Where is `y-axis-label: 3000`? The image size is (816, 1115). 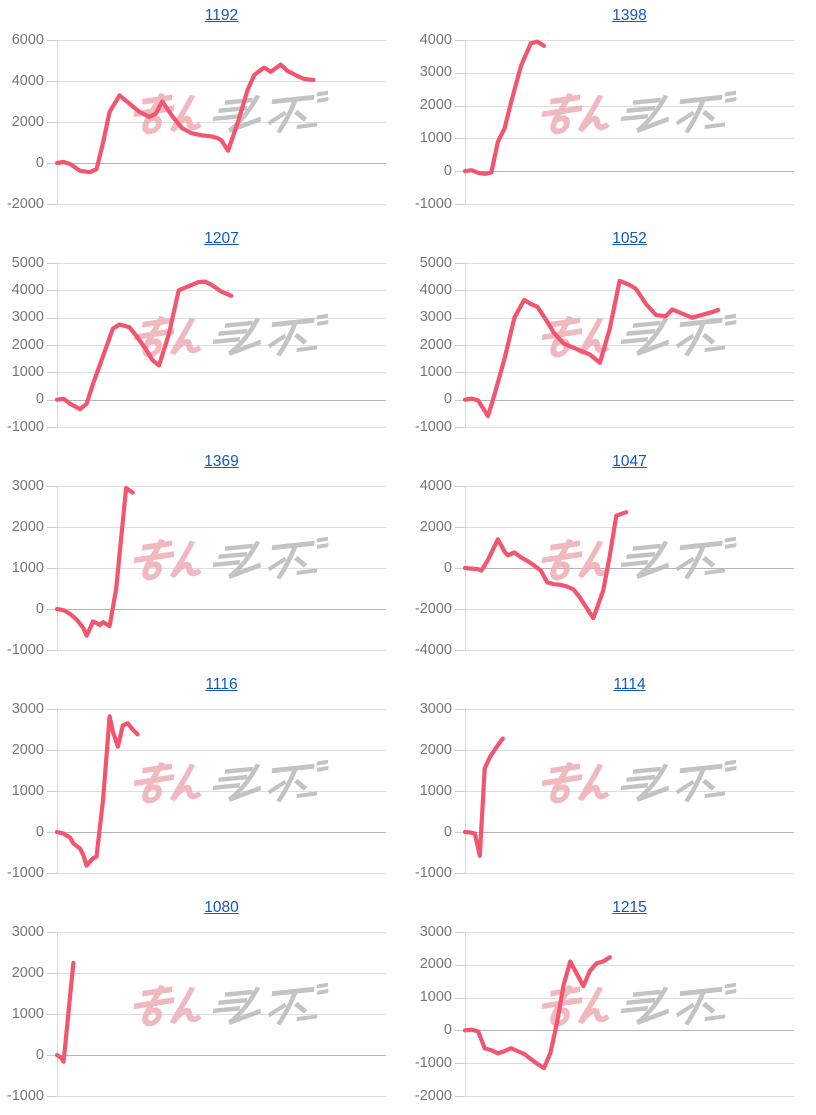
y-axis-label: 3000 is located at coordinates (435, 708).